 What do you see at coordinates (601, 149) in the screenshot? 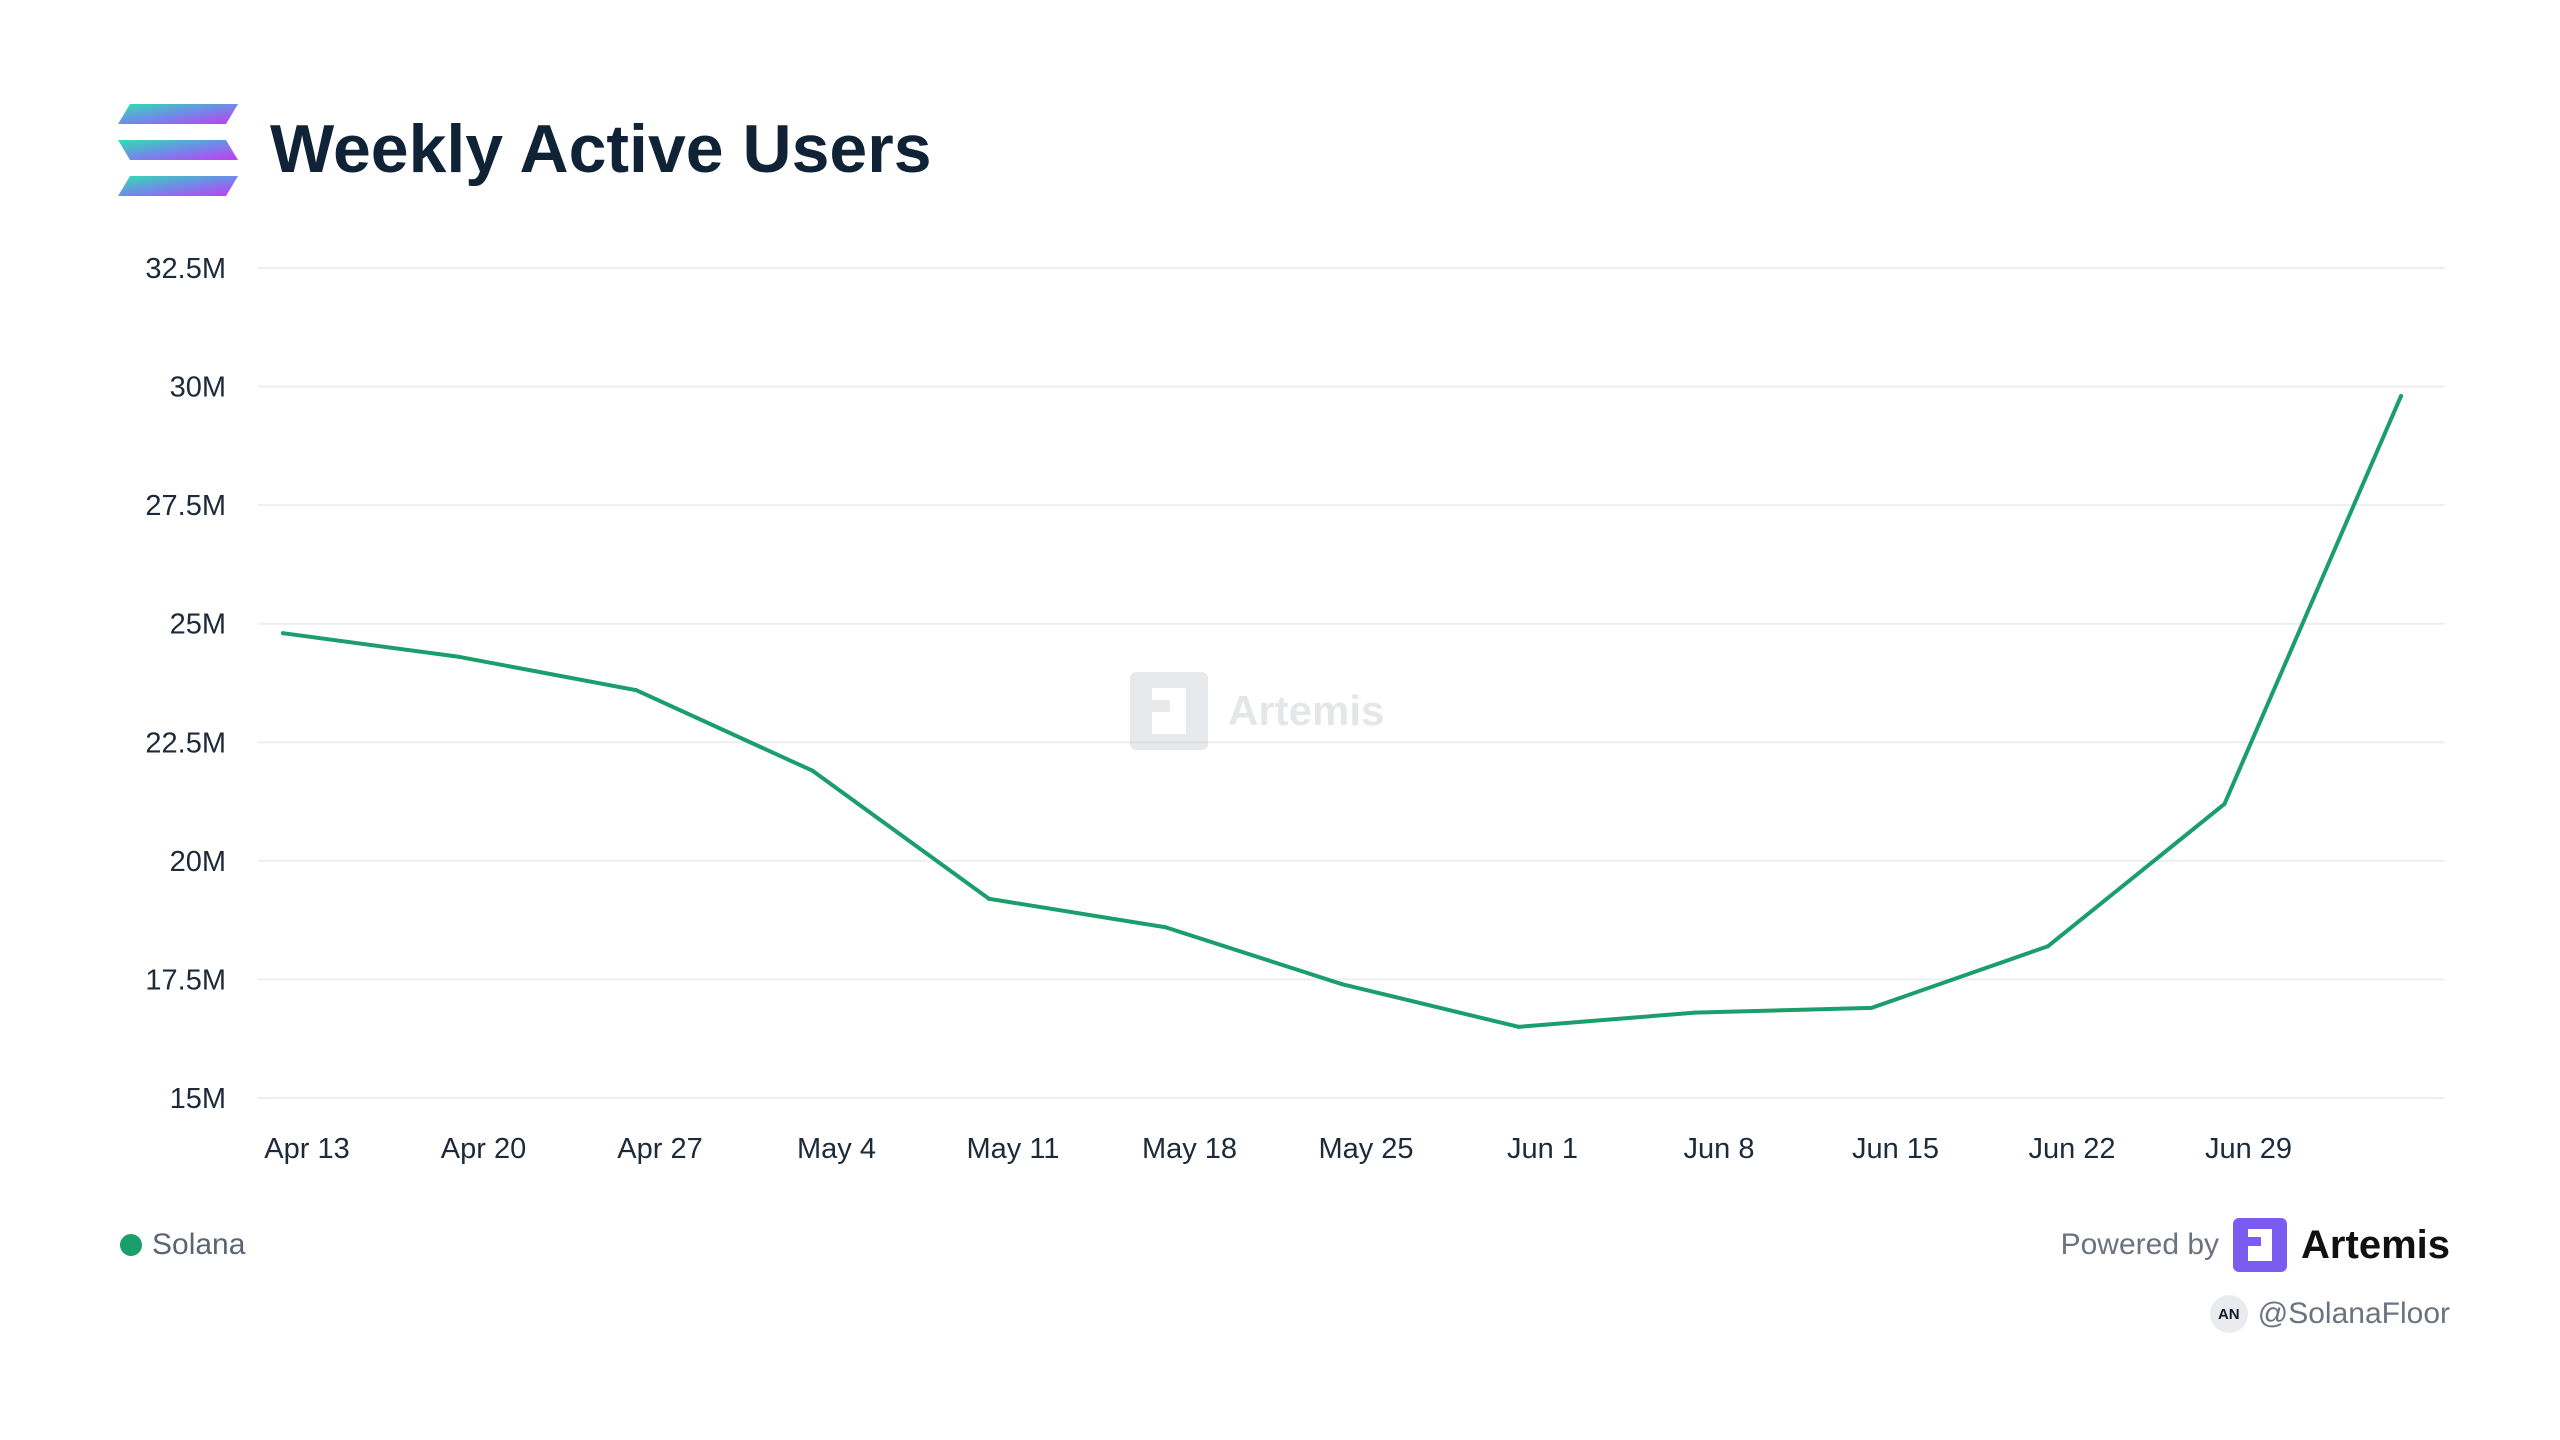
I see `chart-title: Weekly Active Users` at bounding box center [601, 149].